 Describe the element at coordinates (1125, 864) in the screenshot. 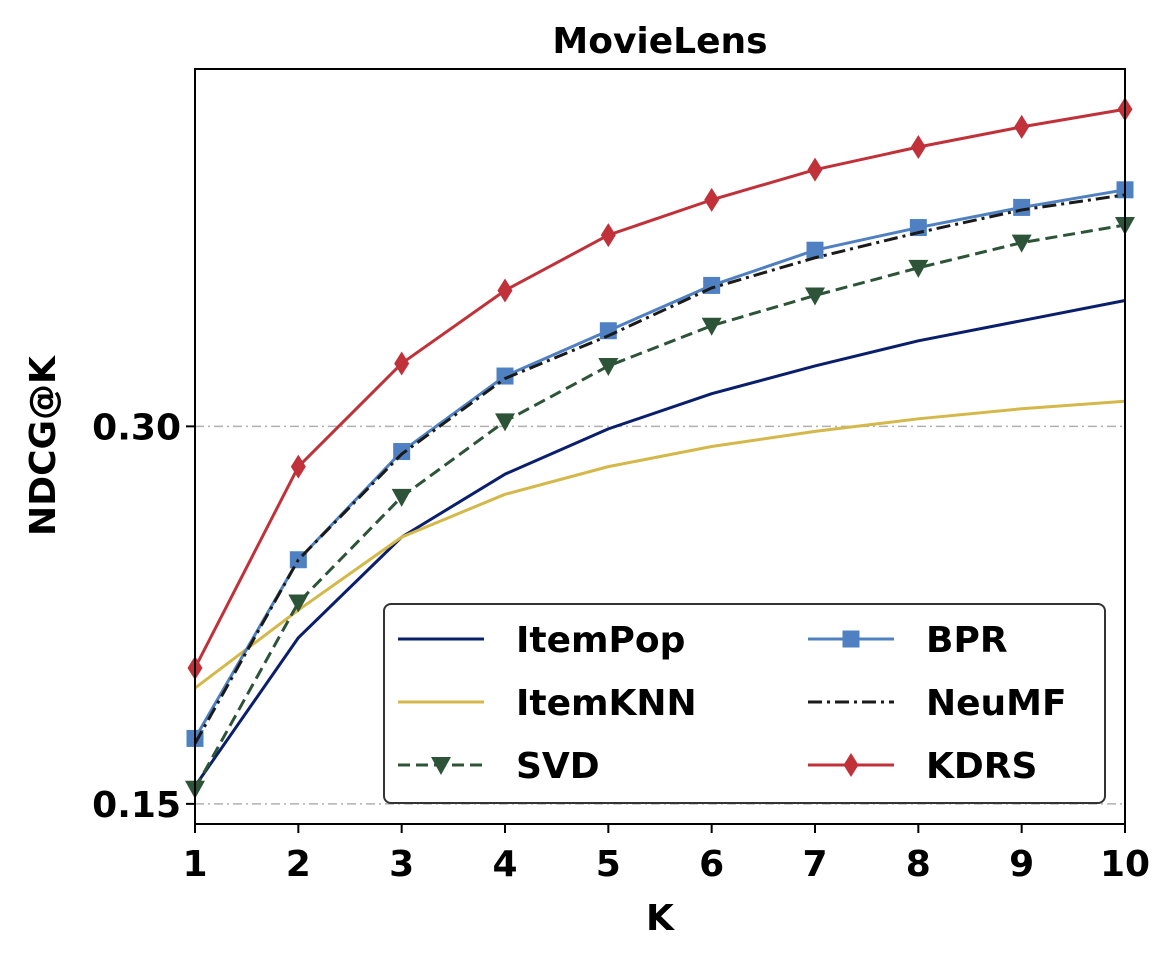

I see `x-tick-label: 10` at that location.